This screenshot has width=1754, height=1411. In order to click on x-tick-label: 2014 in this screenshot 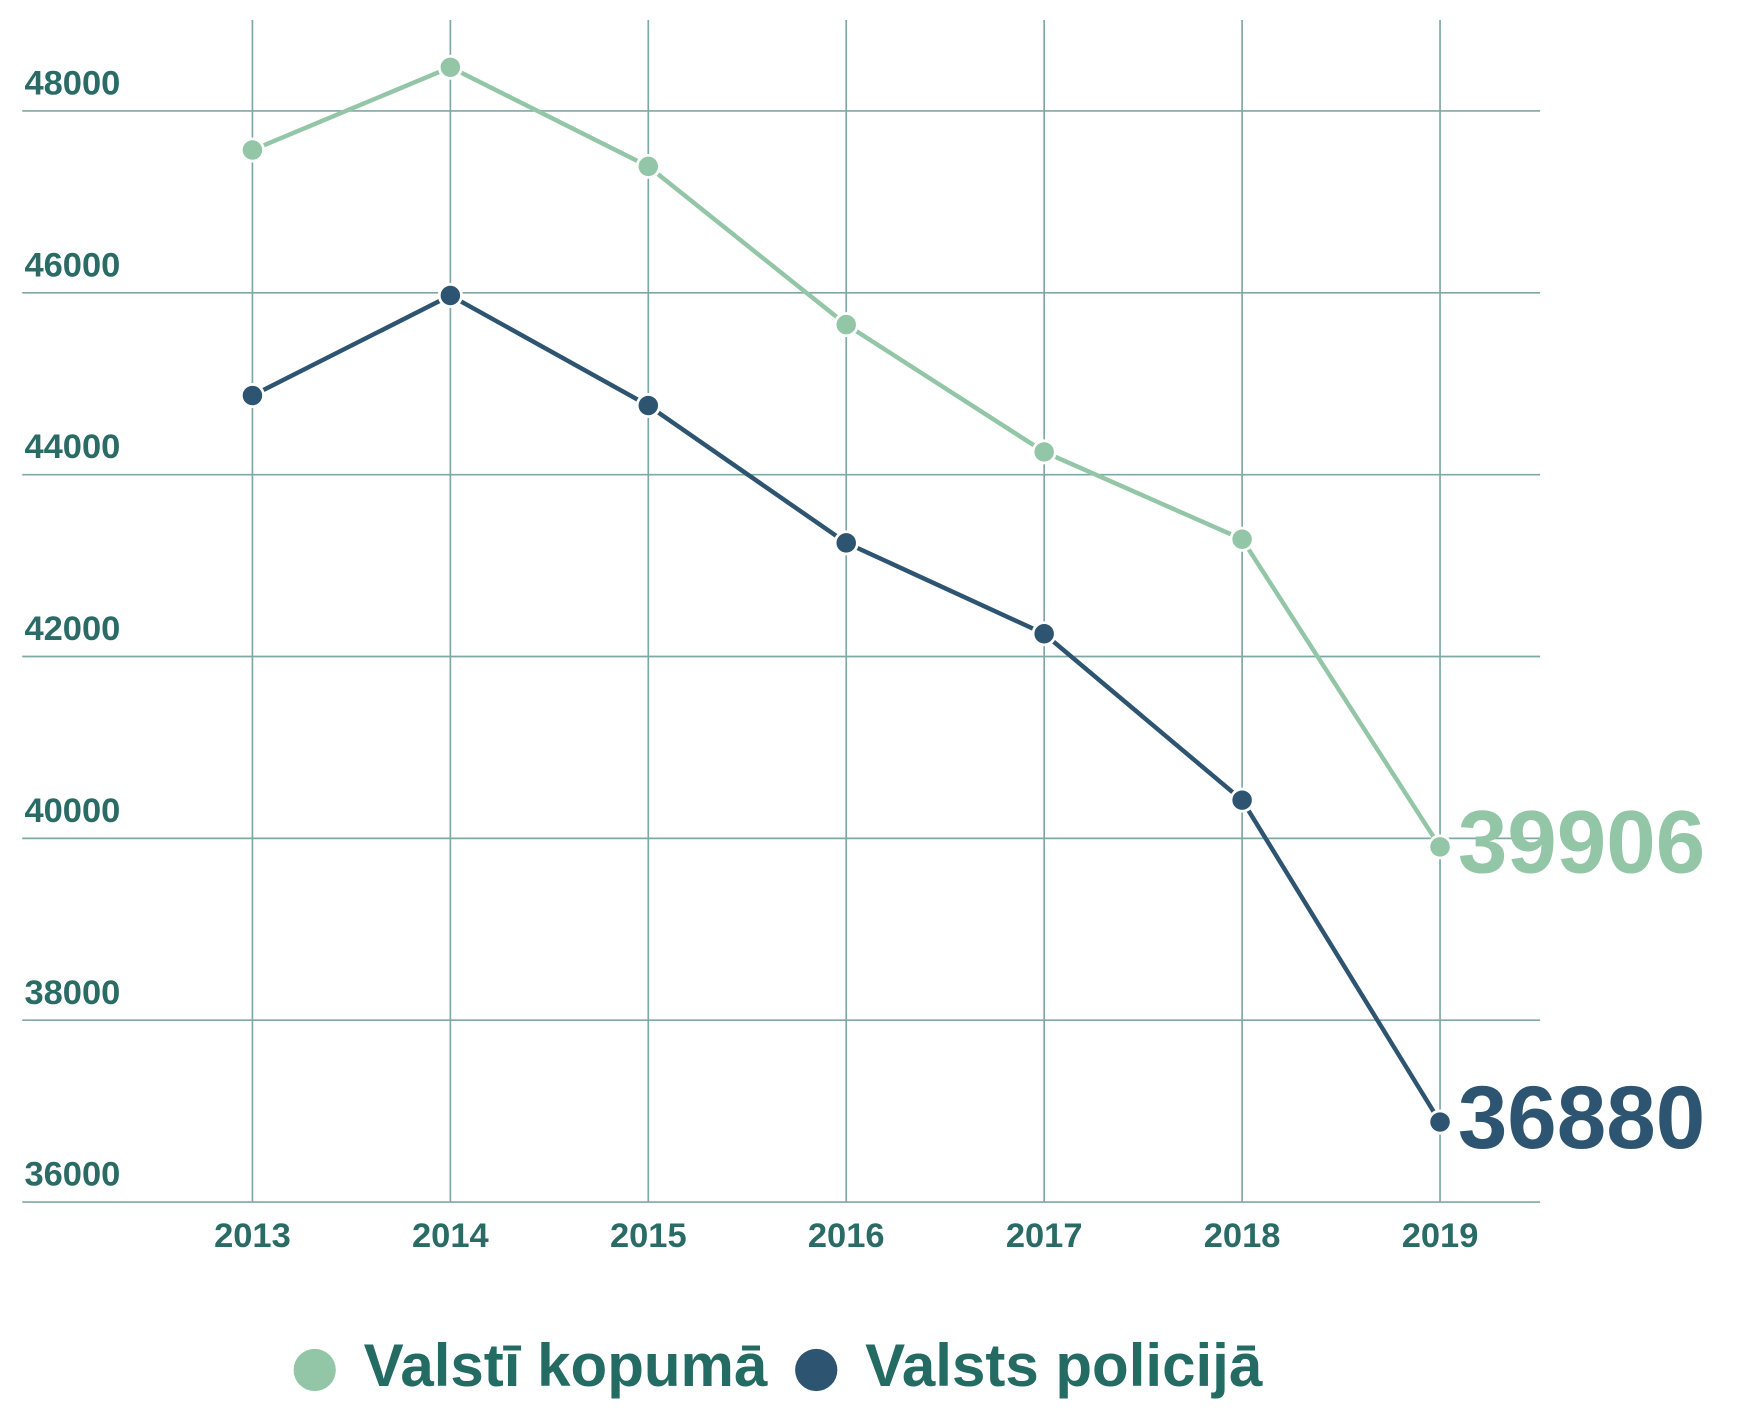, I will do `click(450, 1236)`.